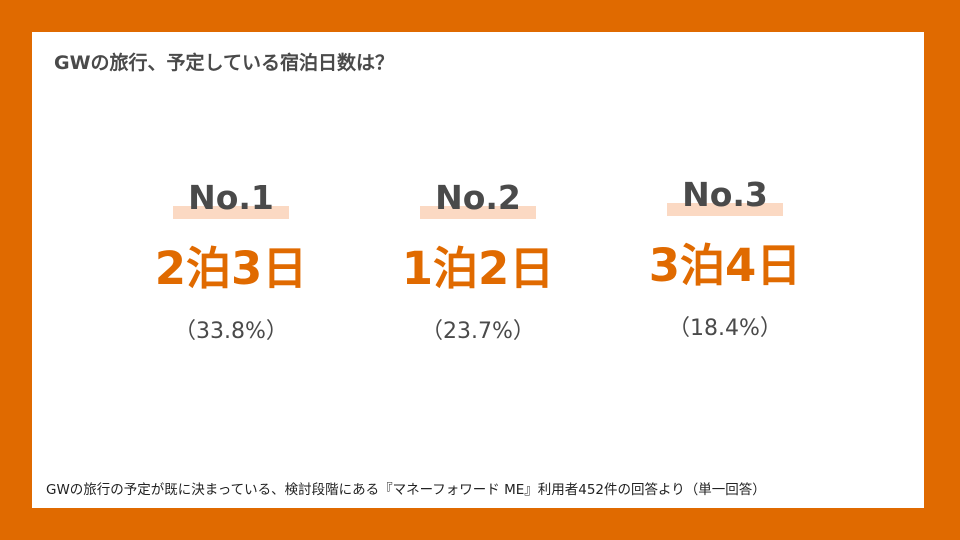 Image resolution: width=960 pixels, height=540 pixels. I want to click on ranking-item-1: No.1 2泊3日 （33.8%）, so click(231, 260).